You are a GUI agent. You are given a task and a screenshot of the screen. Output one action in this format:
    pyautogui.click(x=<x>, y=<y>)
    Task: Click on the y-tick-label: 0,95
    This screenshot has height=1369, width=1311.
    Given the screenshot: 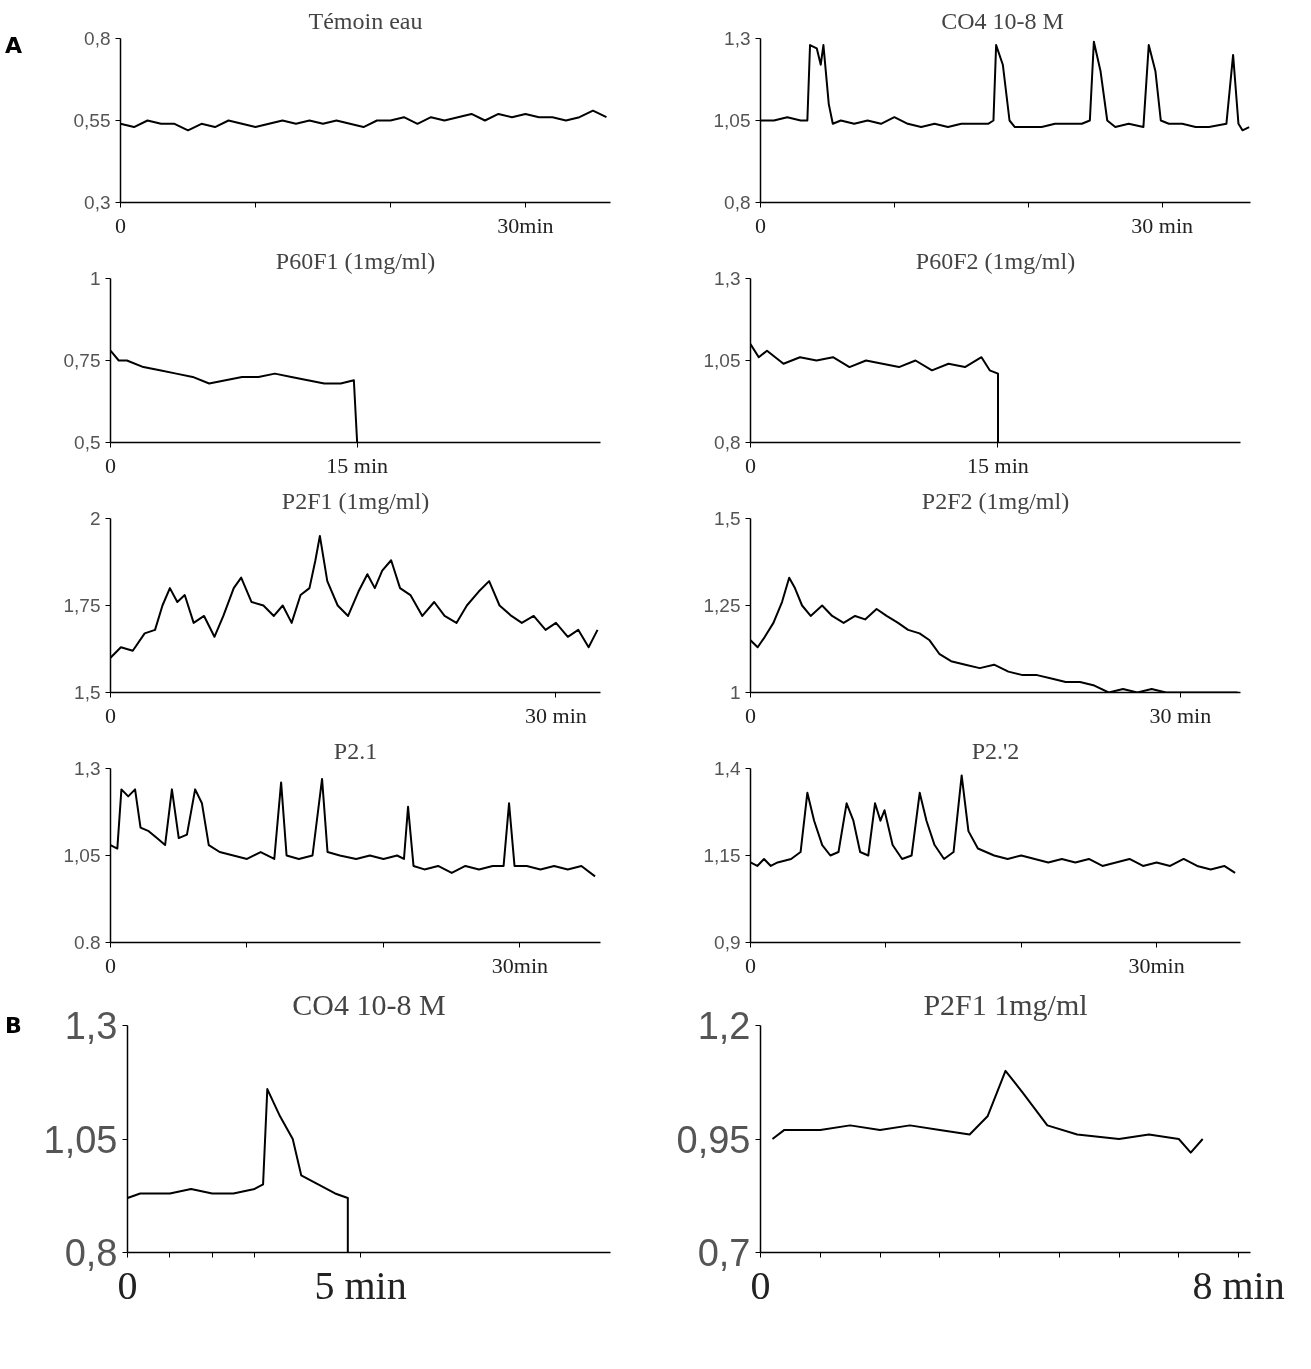 What is the action you would take?
    pyautogui.click(x=713, y=1139)
    